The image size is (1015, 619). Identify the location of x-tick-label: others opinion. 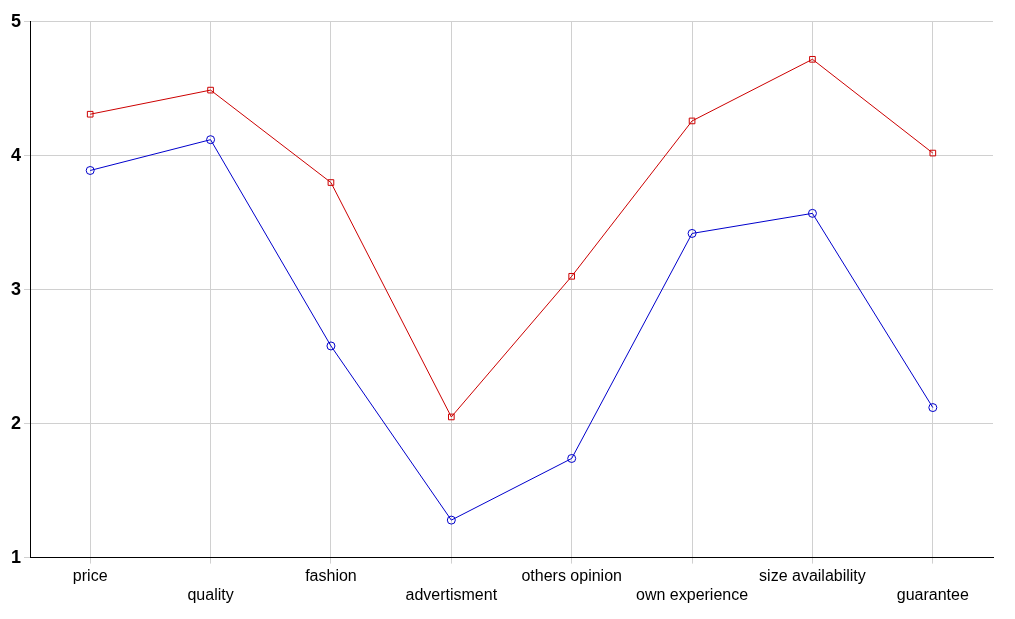
(571, 575).